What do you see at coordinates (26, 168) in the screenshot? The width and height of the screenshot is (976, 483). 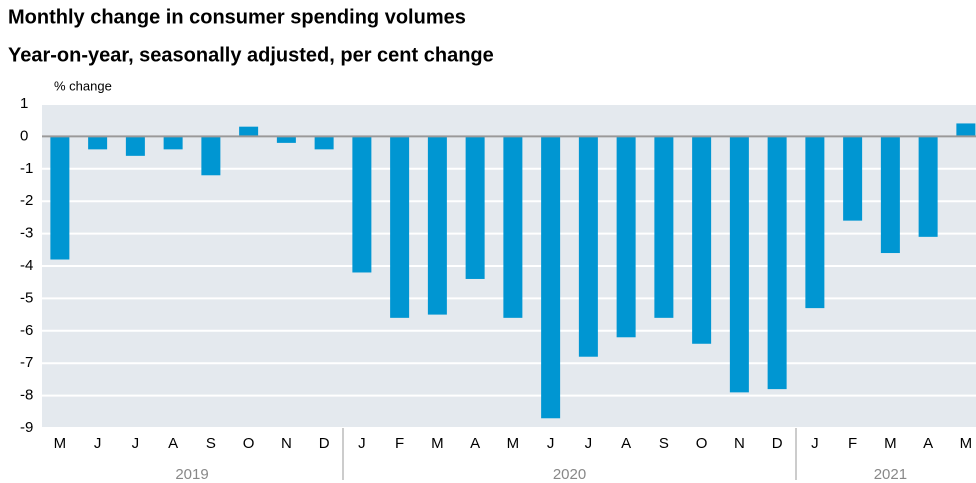 I see `y-tick-label: -1` at bounding box center [26, 168].